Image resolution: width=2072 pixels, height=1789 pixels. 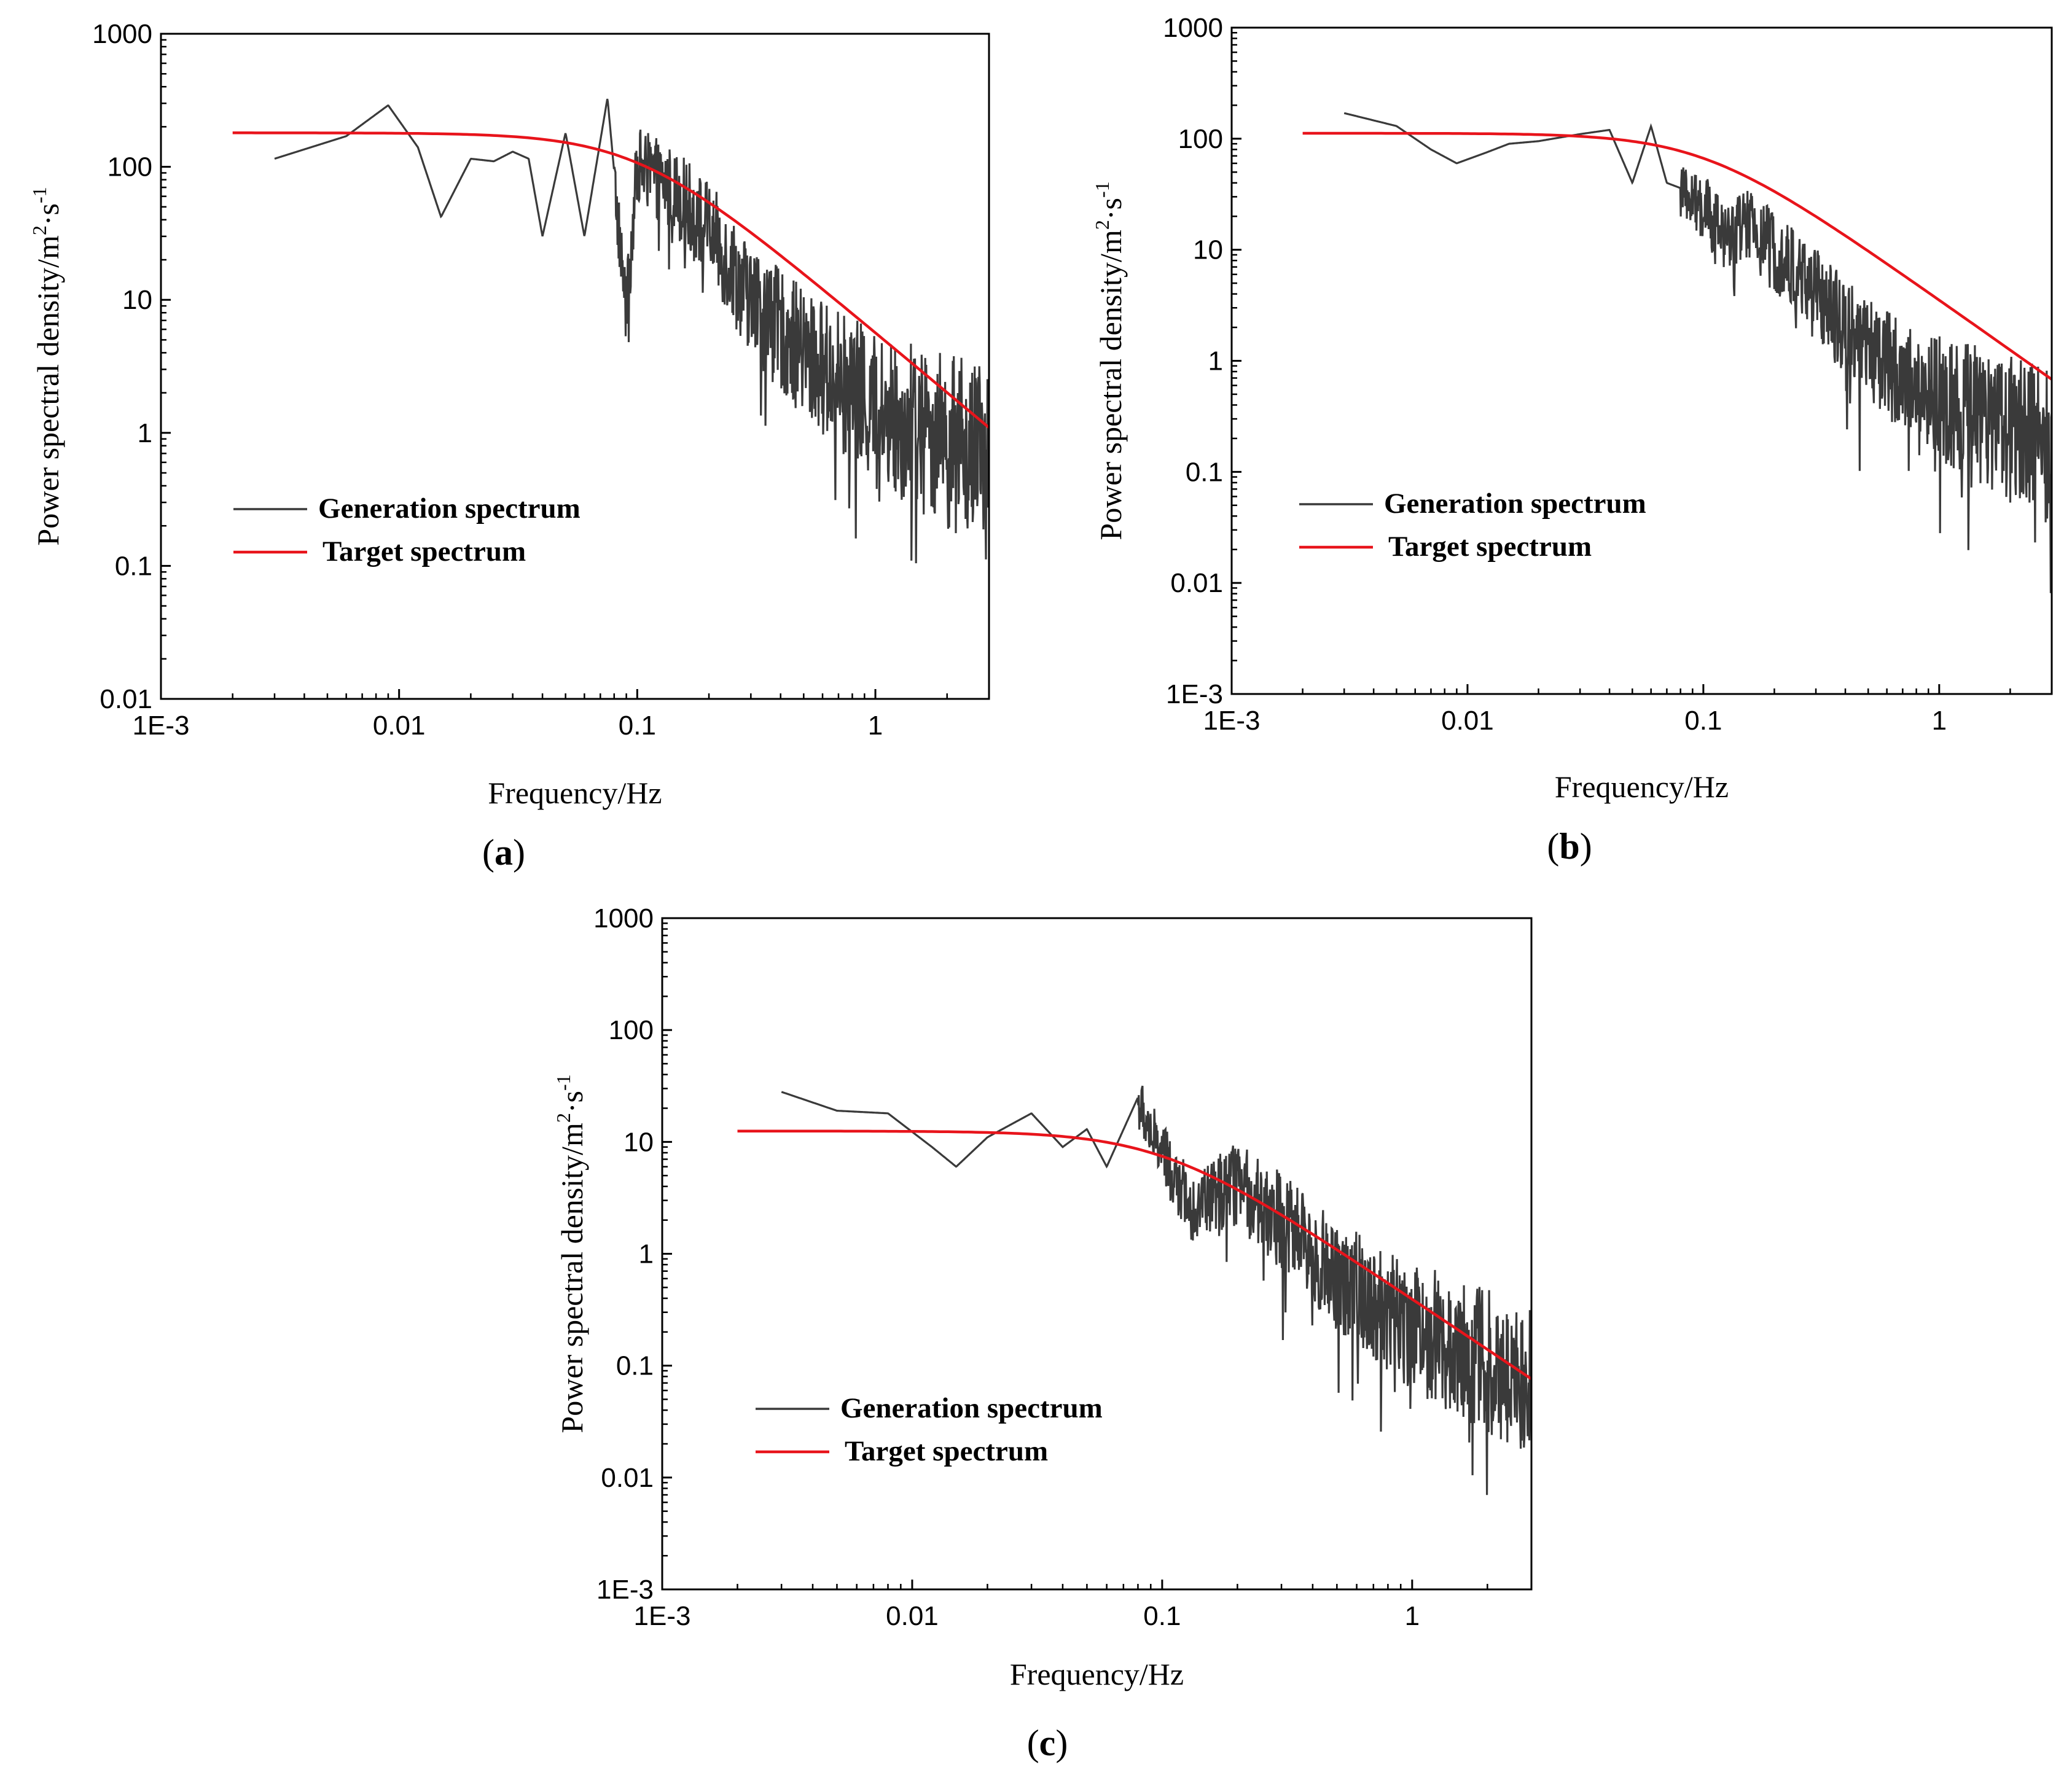 I want to click on caption-letter: b, so click(x=1569, y=847).